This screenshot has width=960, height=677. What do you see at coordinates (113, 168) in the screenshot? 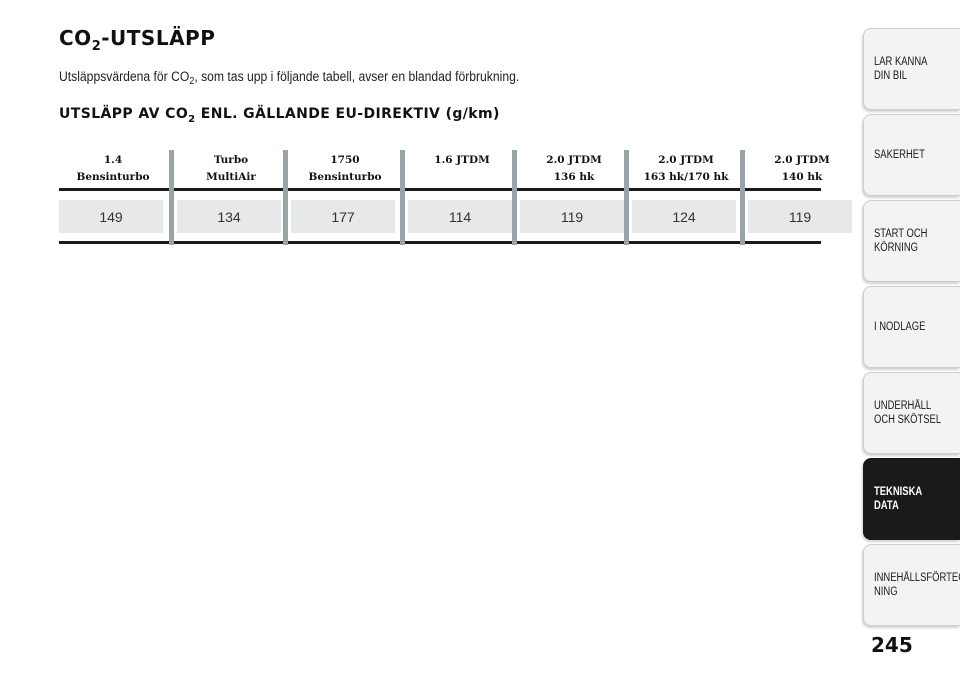
I see `column-header: 1.4 Bensinturbo` at bounding box center [113, 168].